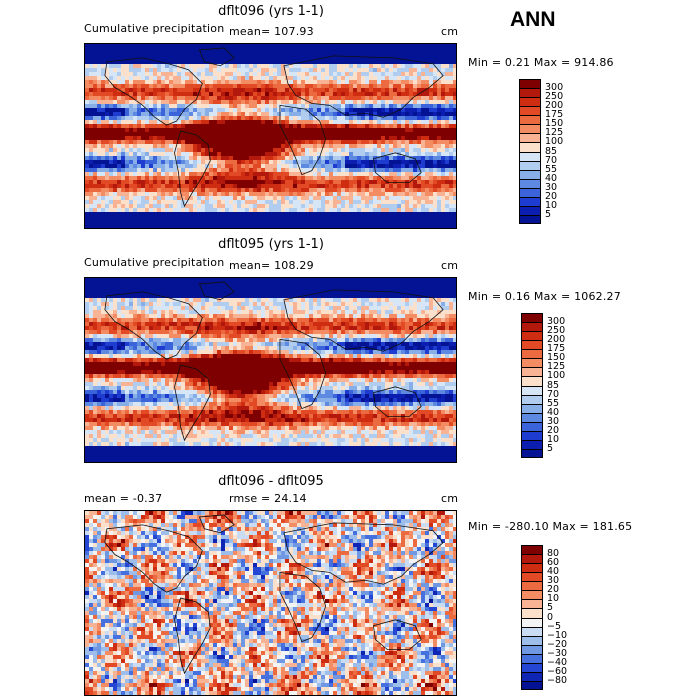 This screenshot has height=700, width=700. What do you see at coordinates (541, 62) in the screenshot?
I see `panel-1-range-label: Min = 0.21 Max = 914.86` at bounding box center [541, 62].